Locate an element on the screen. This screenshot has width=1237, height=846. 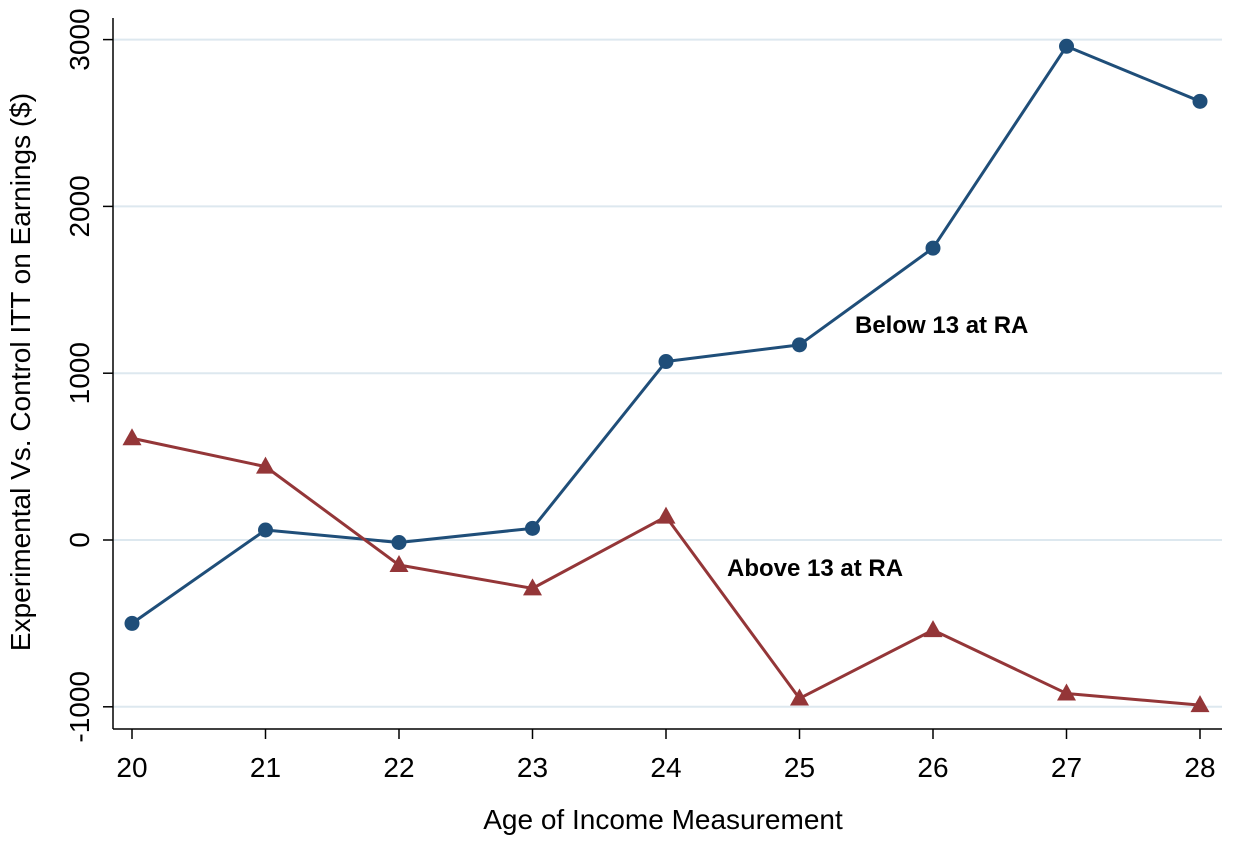
y-axis-ticks: -1000 0 1000 2000 3000 is located at coordinates (88, 375).